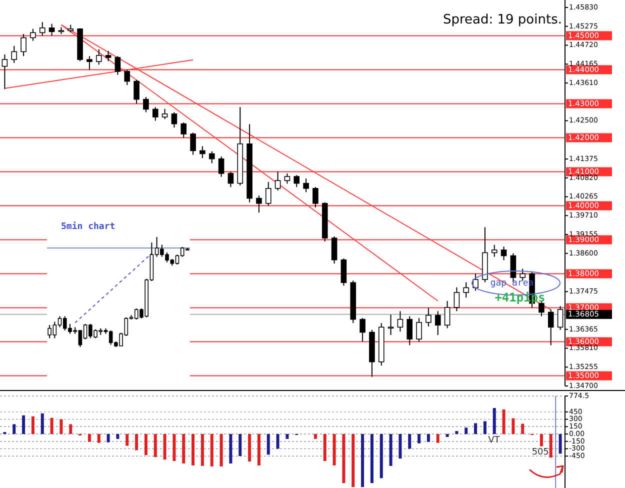 The height and width of the screenshot is (488, 625). I want to click on annotation: 505, so click(540, 452).